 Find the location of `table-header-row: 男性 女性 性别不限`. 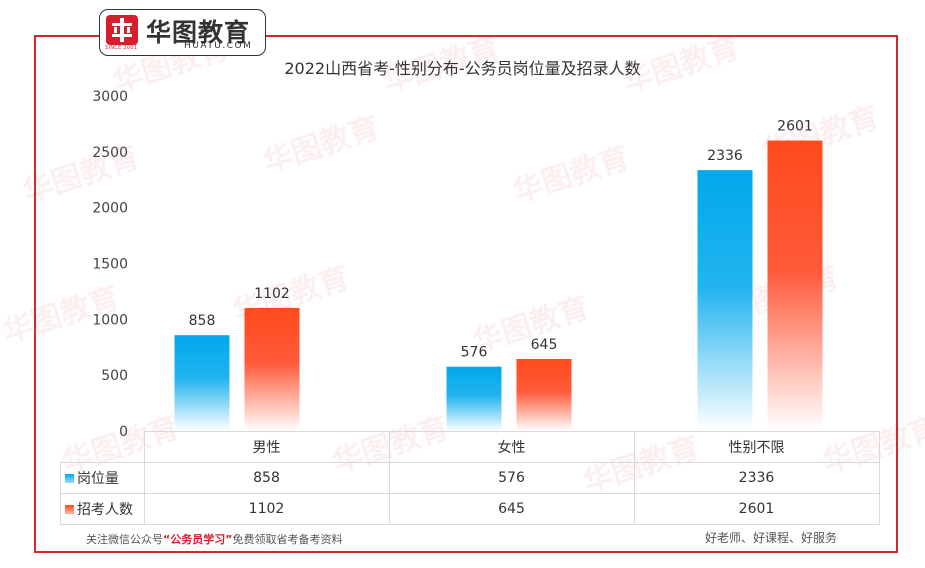

table-header-row: 男性 女性 性别不限 is located at coordinates (470, 447).